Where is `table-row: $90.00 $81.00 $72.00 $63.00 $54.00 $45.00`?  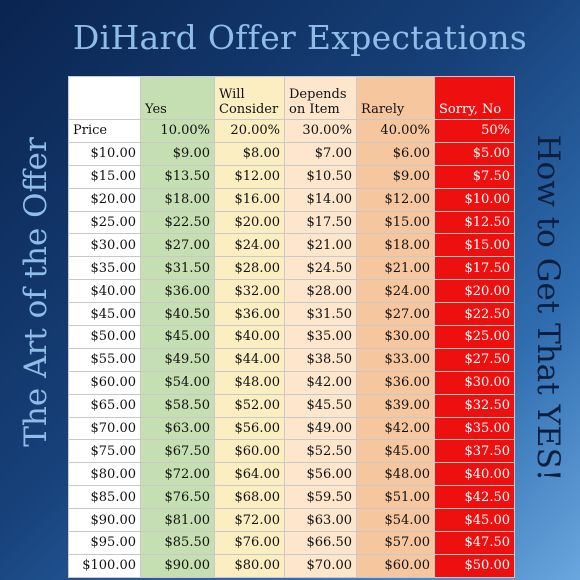 table-row: $90.00 $81.00 $72.00 $63.00 $54.00 $45.00 is located at coordinates (291, 520).